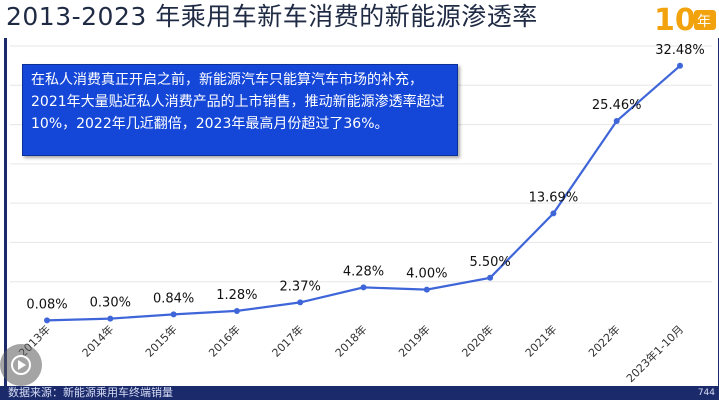  Describe the element at coordinates (272, 16) in the screenshot. I see `page-title: 2013-2023 年乘用车新车消费的新能源渗透率` at that location.